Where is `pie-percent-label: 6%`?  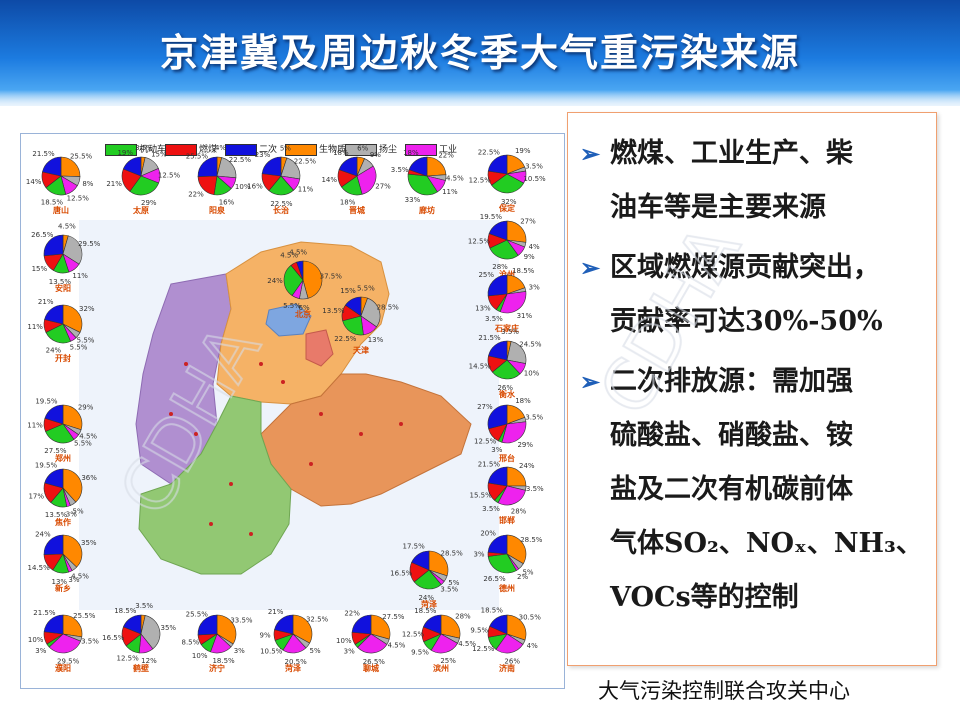 pie-percent-label: 6% is located at coordinates (304, 308).